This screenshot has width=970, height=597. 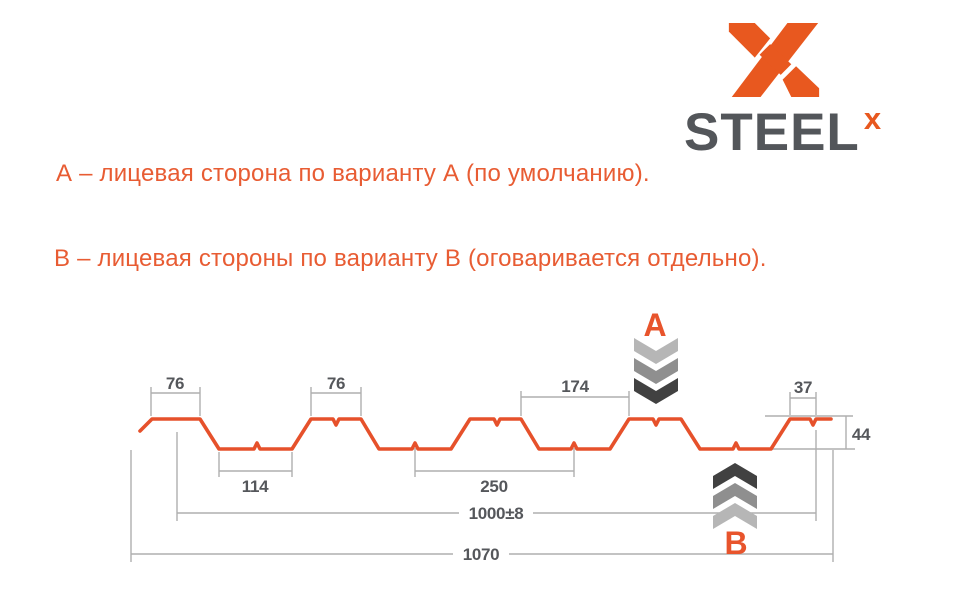 I want to click on marker-side-a: А, so click(x=654, y=325).